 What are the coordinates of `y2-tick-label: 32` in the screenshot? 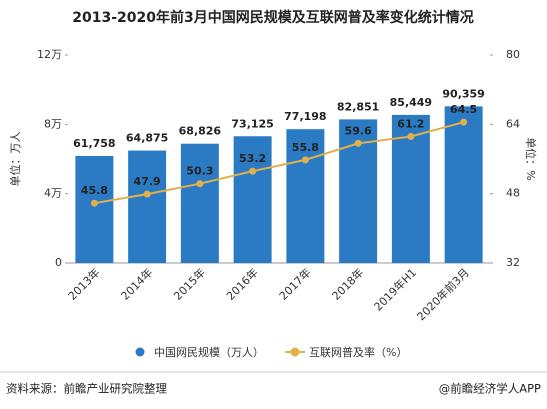 It's located at (513, 262).